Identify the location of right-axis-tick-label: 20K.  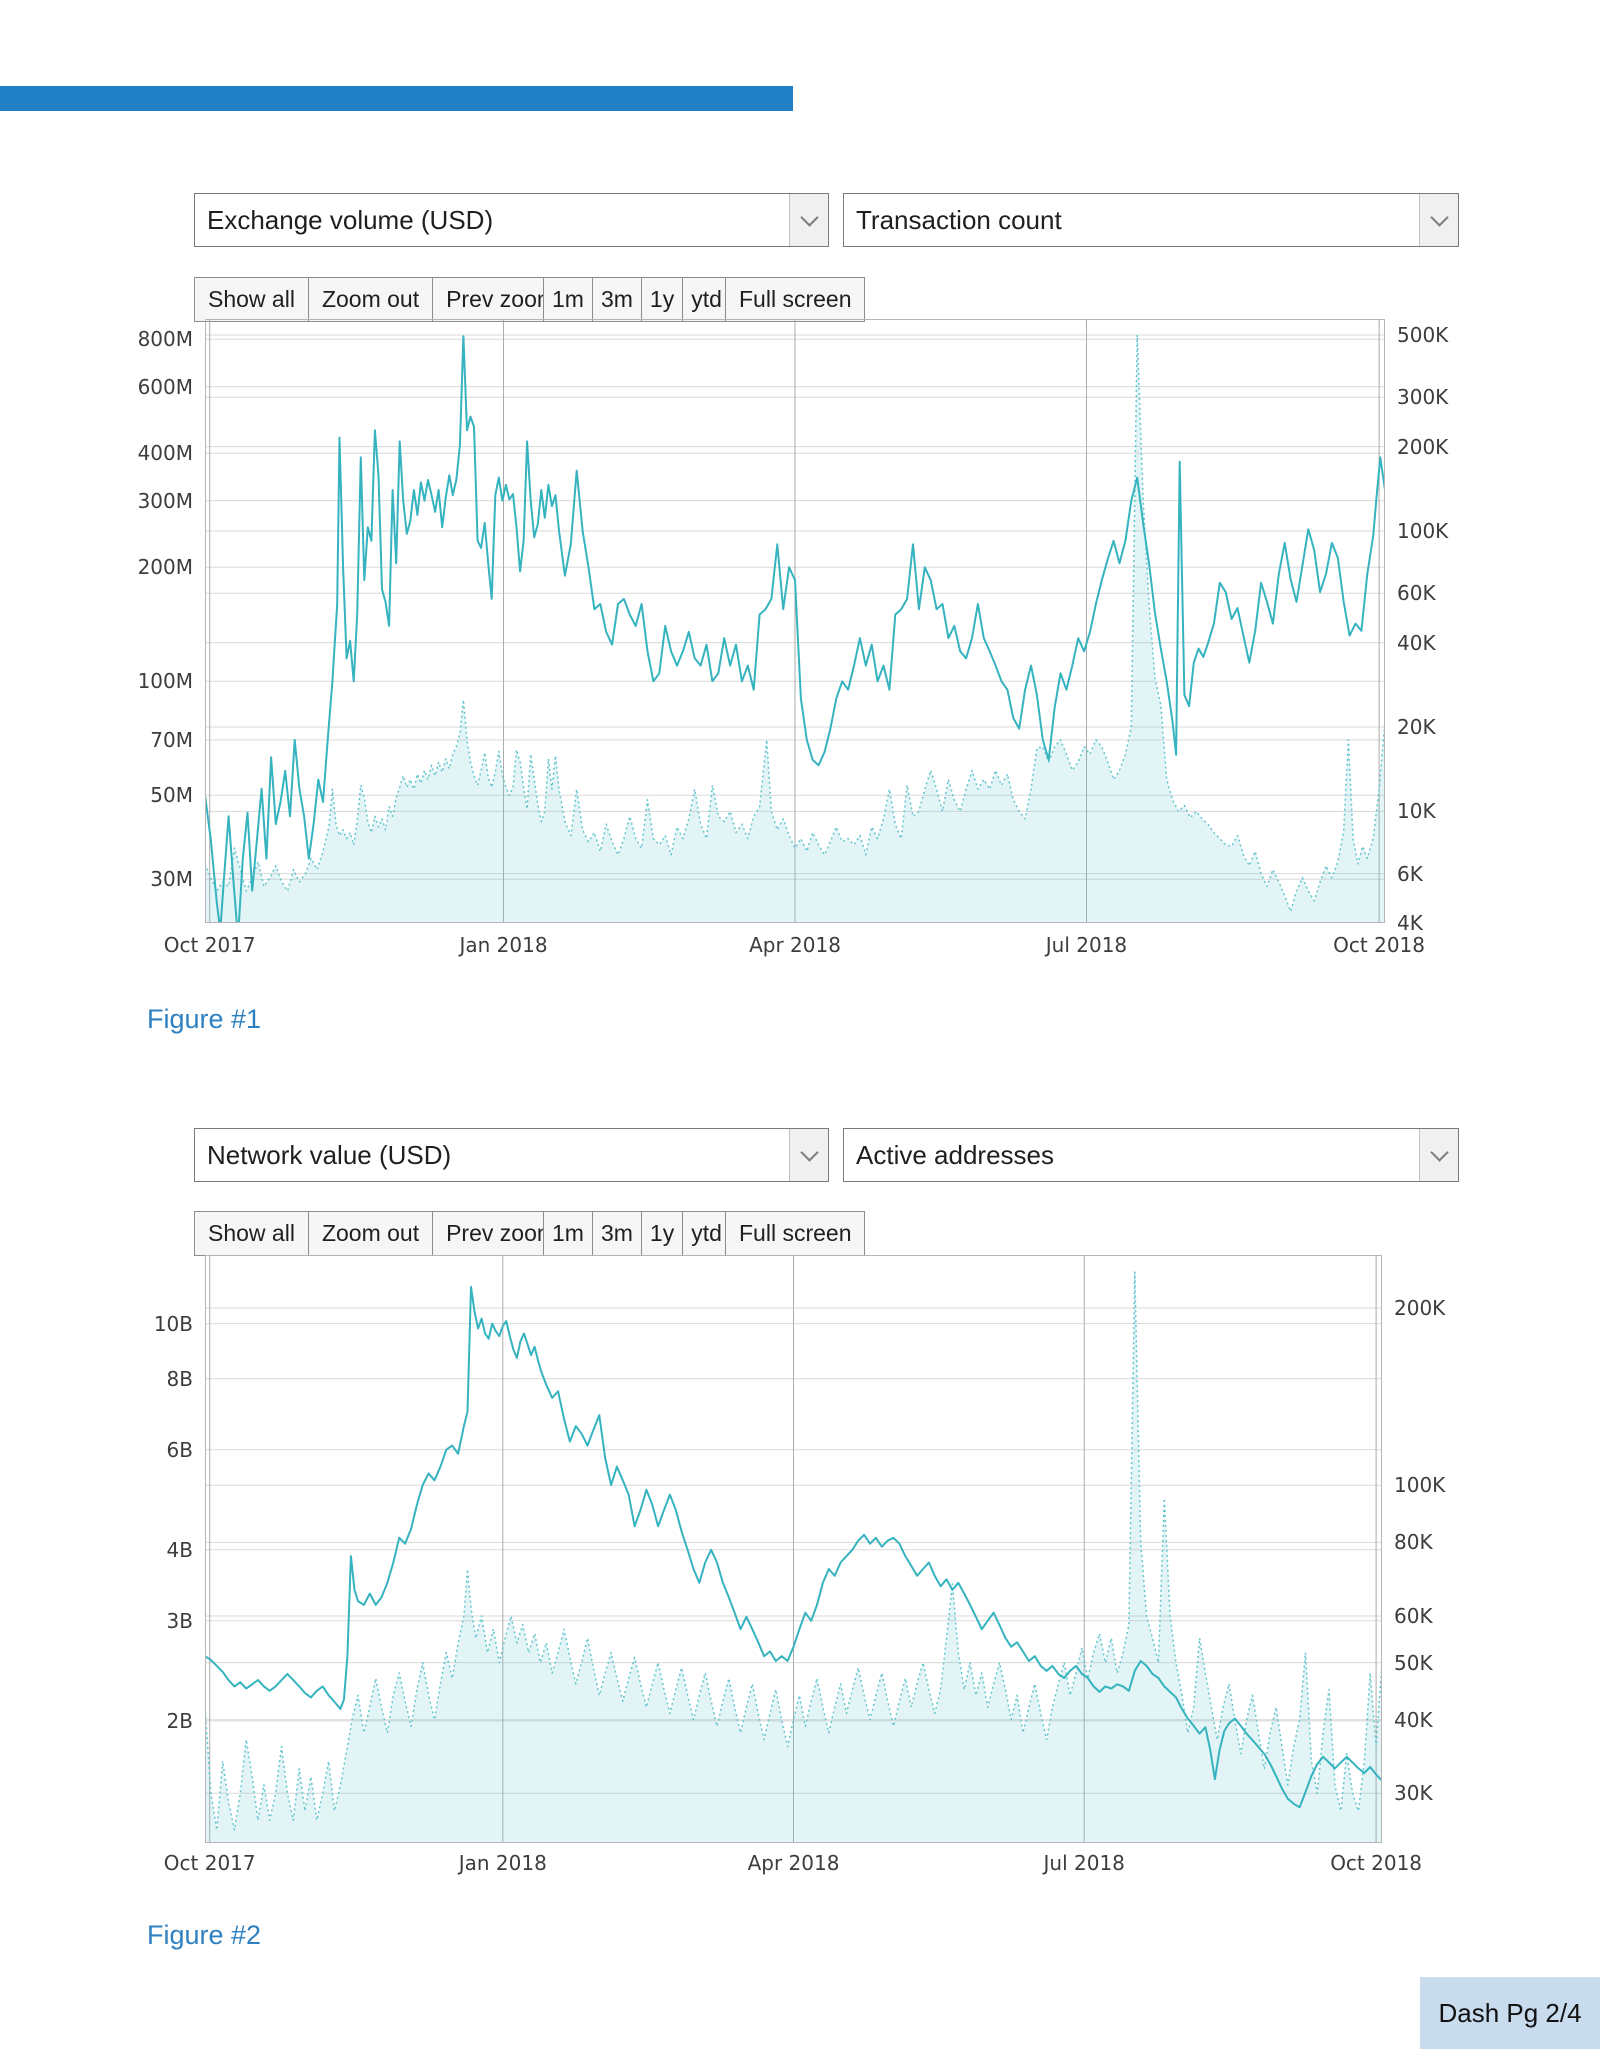
(1416, 726).